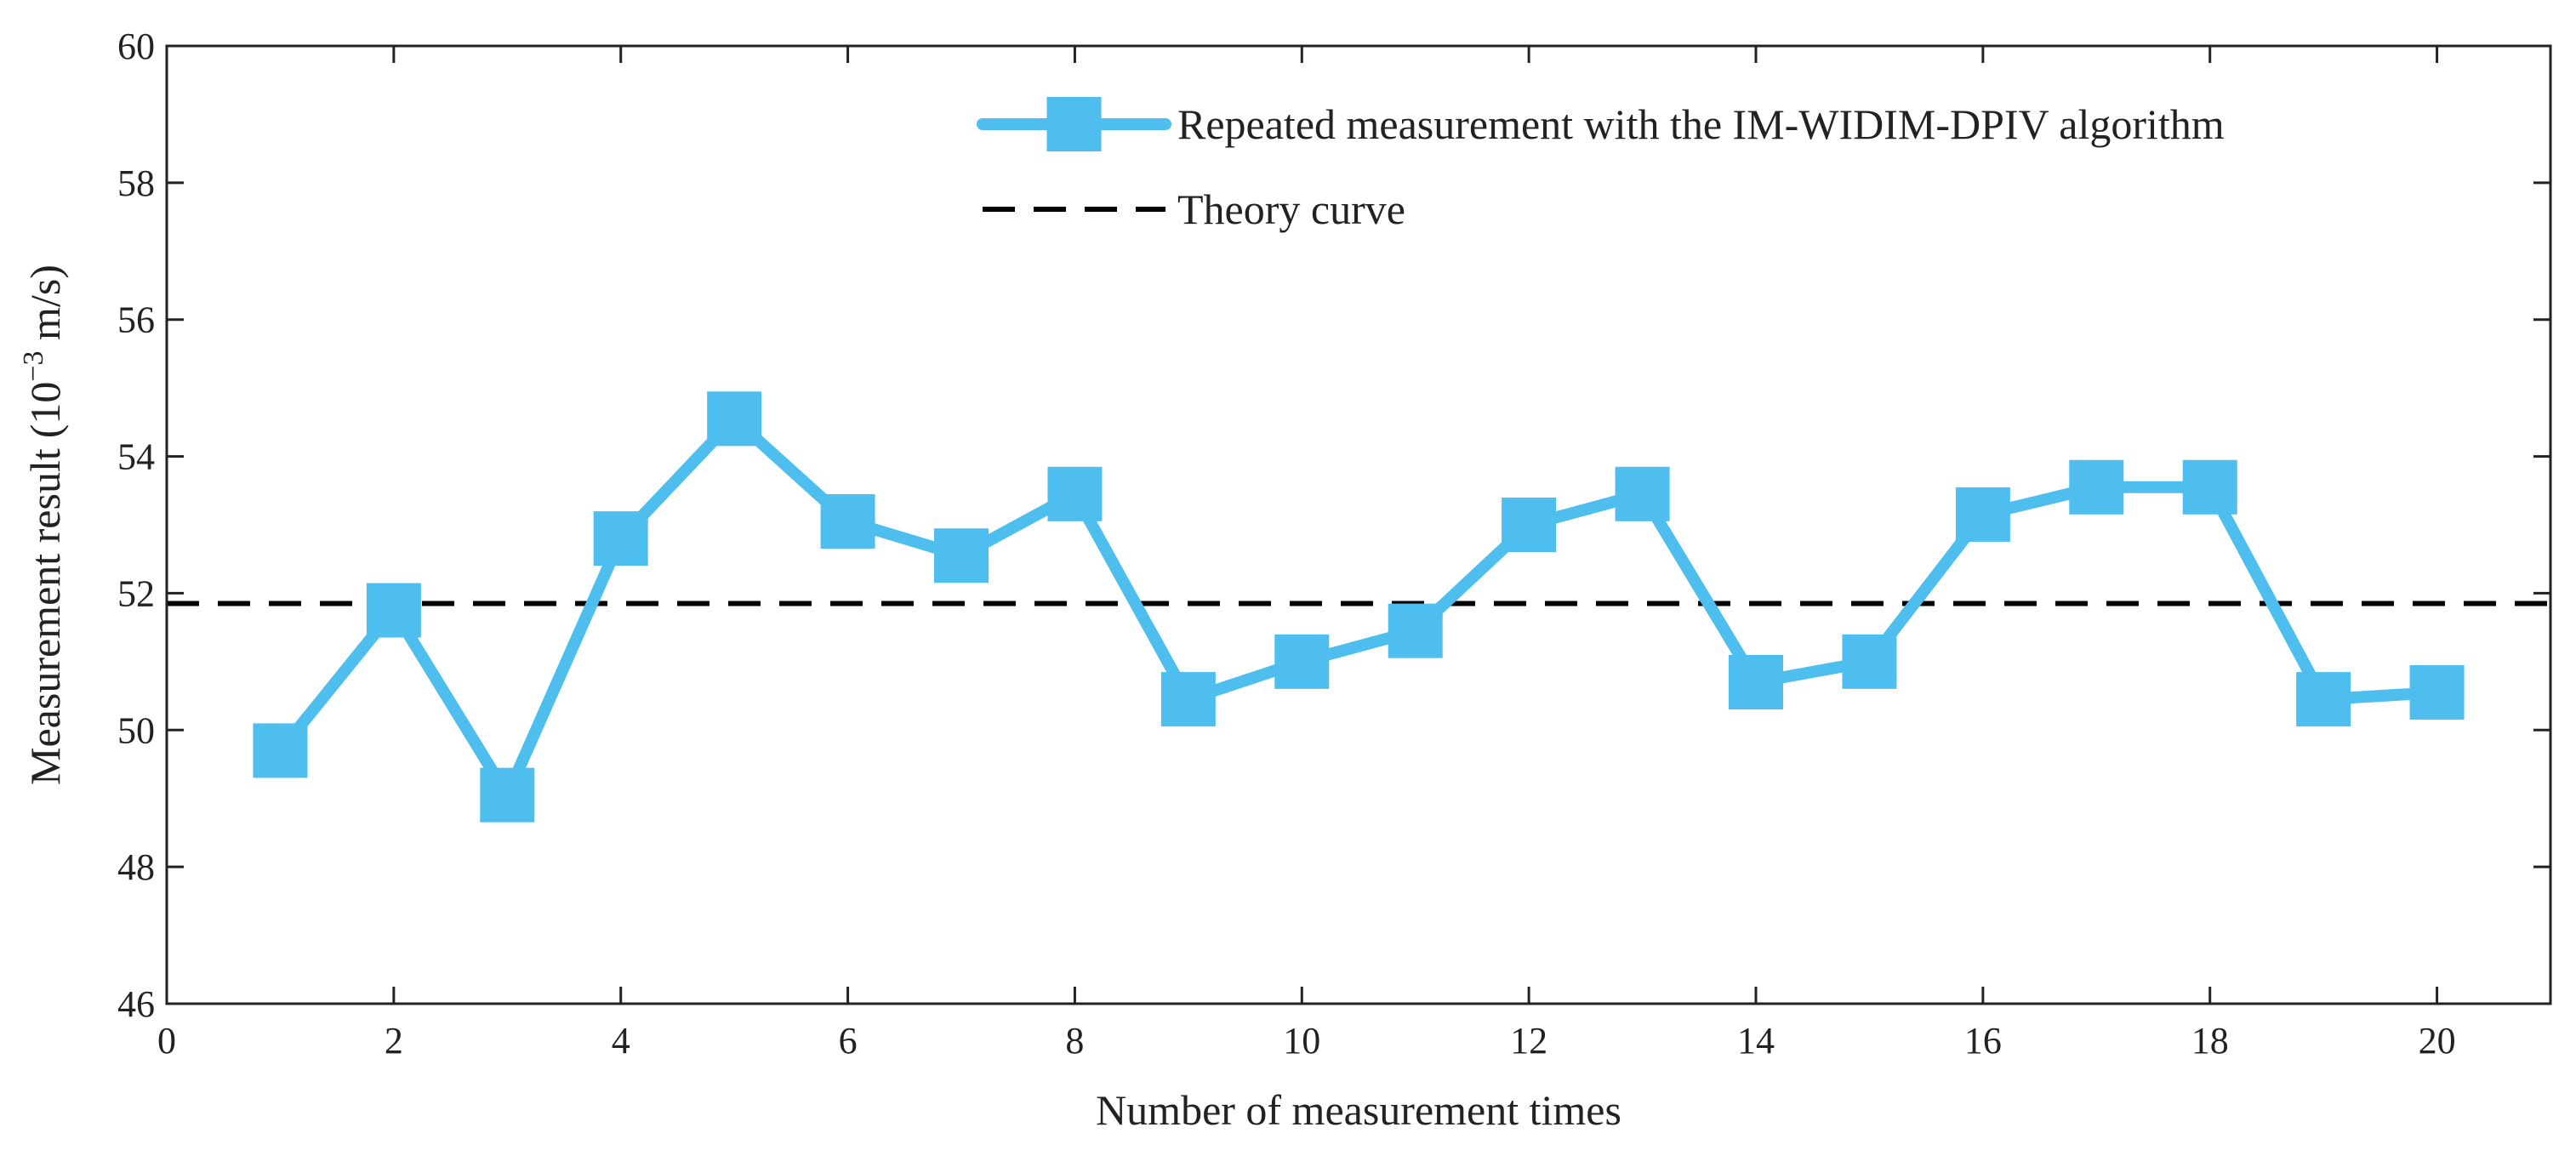 The width and height of the screenshot is (2576, 1150). I want to click on x-tick-label: 6, so click(849, 1041).